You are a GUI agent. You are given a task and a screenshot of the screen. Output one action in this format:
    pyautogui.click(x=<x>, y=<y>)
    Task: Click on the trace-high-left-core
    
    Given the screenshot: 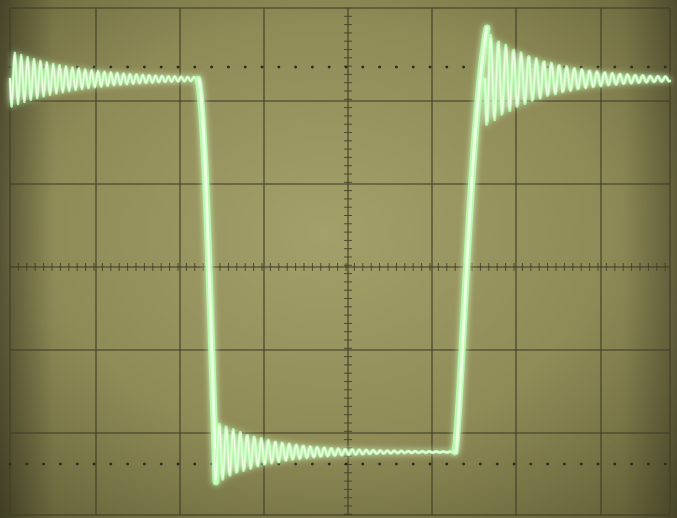 What is the action you would take?
    pyautogui.click(x=103, y=80)
    